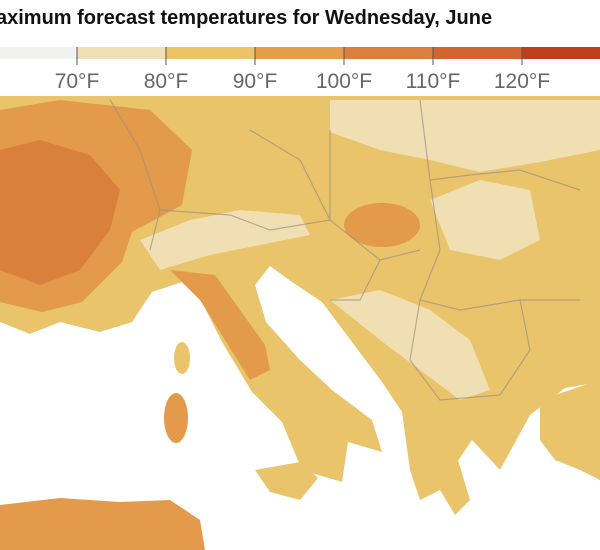  What do you see at coordinates (465, 136) in the screenshot?
I see `mild-north` at bounding box center [465, 136].